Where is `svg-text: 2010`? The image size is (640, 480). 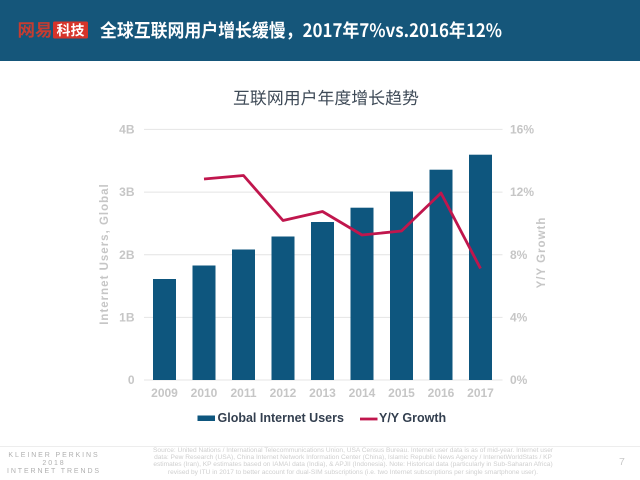 svg-text: 2010 is located at coordinates (204, 393).